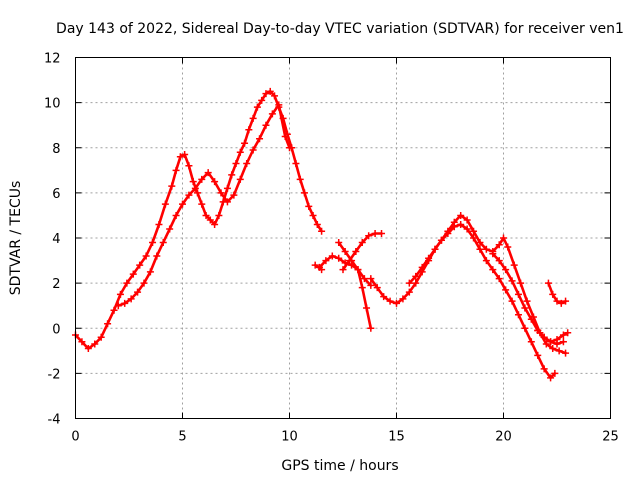 This screenshot has height=480, width=640. I want to click on x-axis-label: GPS time / hours, so click(339, 466).